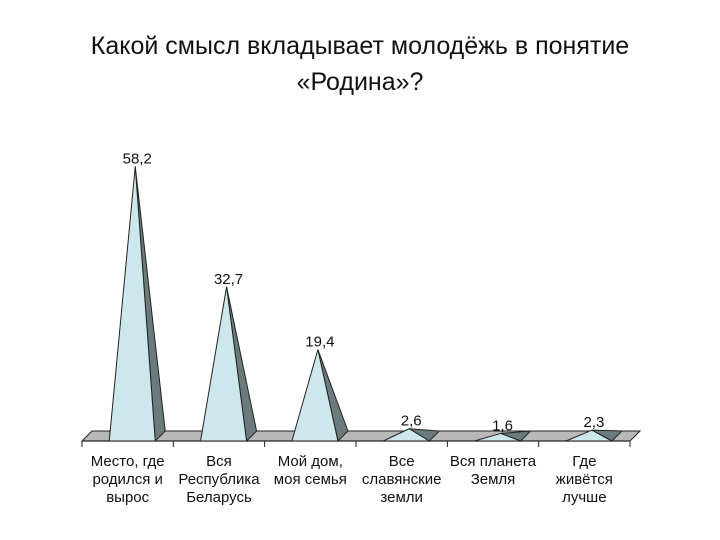 The image size is (720, 540). Describe the element at coordinates (502, 425) in the screenshot. I see `data-label: 1,6` at that location.